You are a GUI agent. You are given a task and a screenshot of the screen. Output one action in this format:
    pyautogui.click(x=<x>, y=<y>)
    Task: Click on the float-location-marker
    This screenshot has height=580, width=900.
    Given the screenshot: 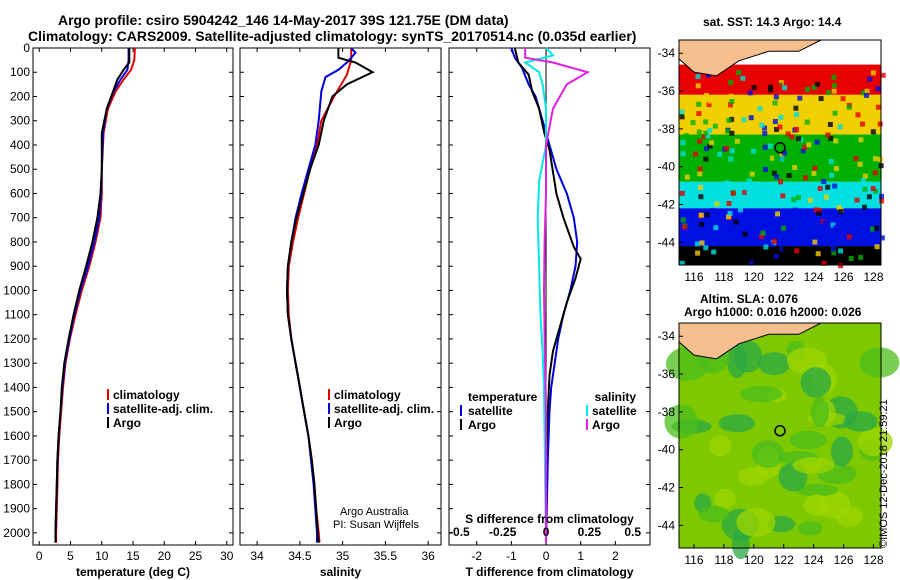 What is the action you would take?
    pyautogui.click(x=780, y=431)
    